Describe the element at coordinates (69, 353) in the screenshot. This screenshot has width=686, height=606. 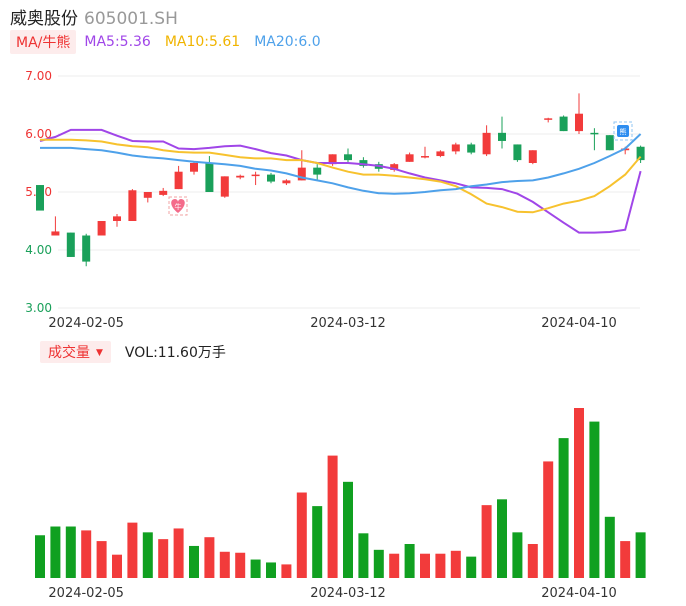
I see `volume-indicator-label: 成交量` at that location.